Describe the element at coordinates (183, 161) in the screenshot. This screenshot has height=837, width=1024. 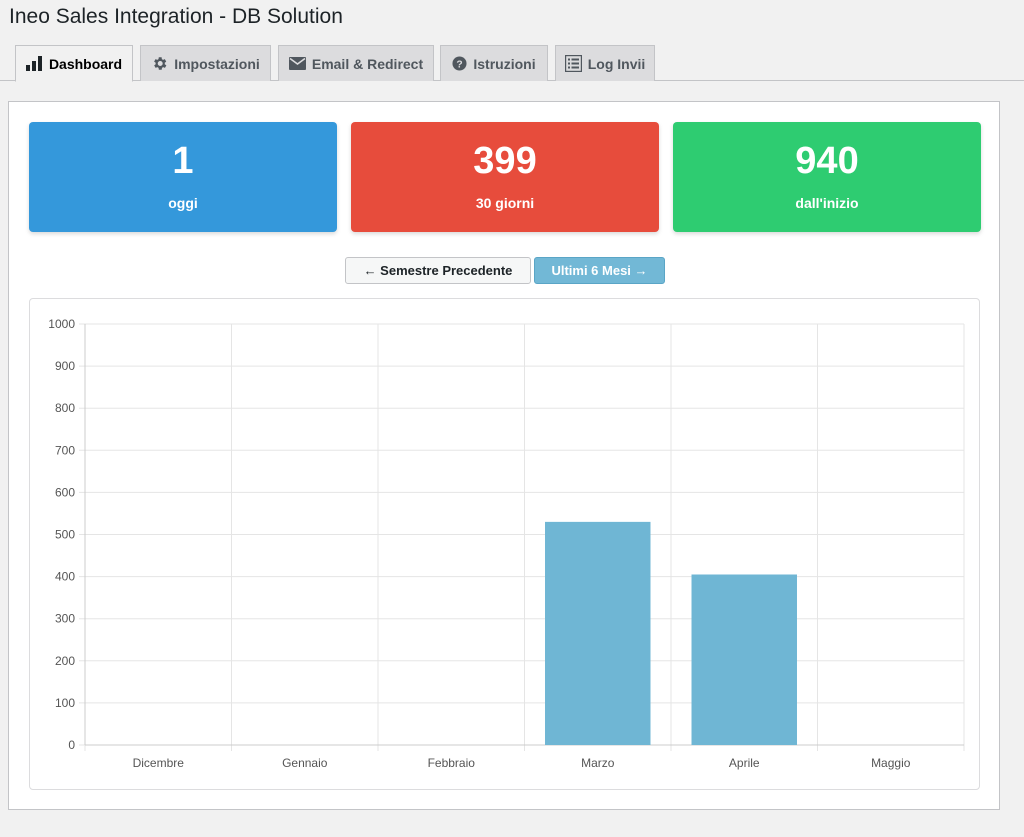
I see `stat-value: 1` at that location.